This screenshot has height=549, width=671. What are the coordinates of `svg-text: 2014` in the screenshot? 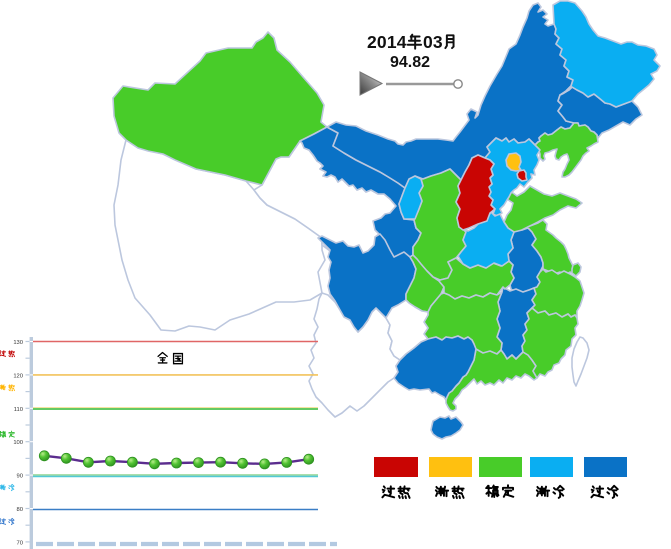 It's located at (387, 42).